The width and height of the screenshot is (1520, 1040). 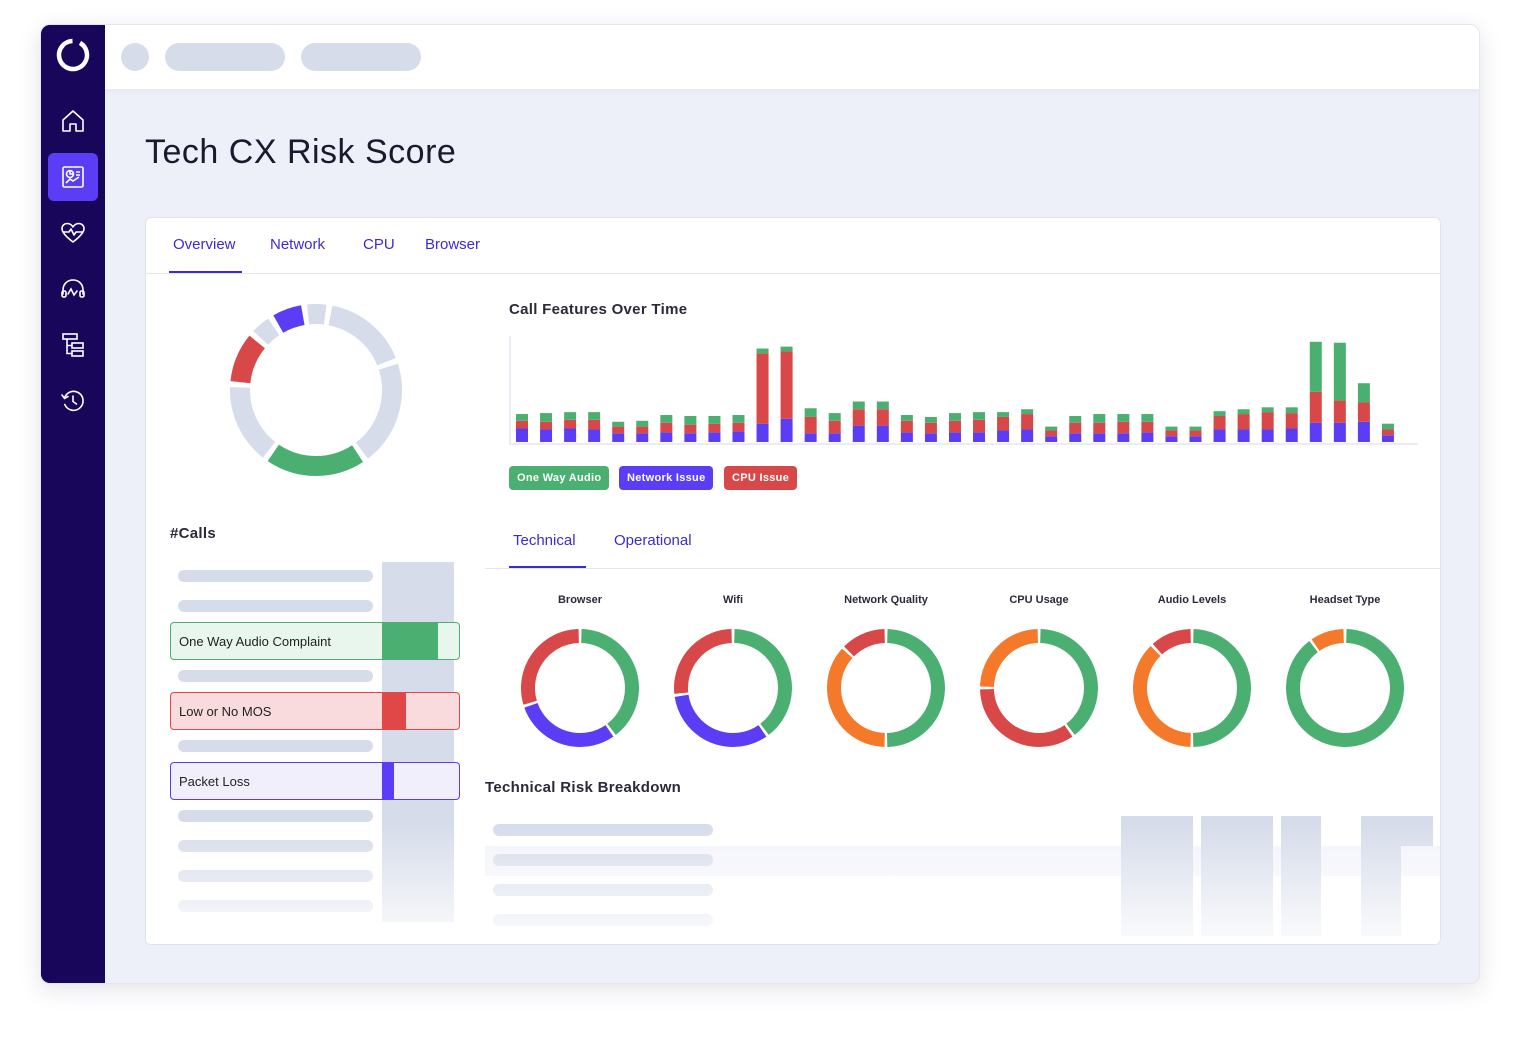 I want to click on tab-cpu: CPU, so click(x=379, y=244).